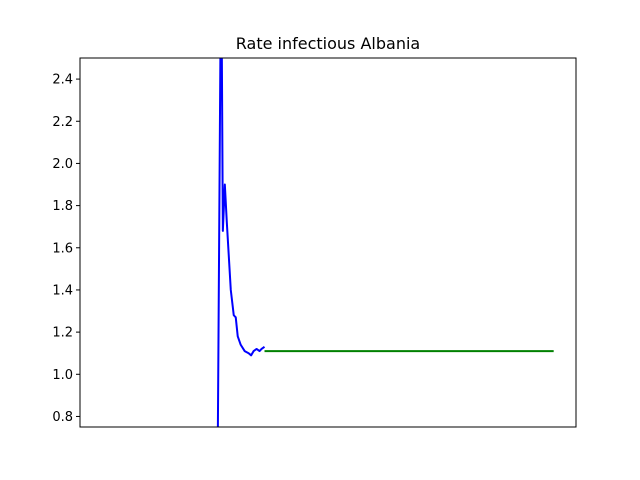  I want to click on y-tick-label: 1.0, so click(62, 375).